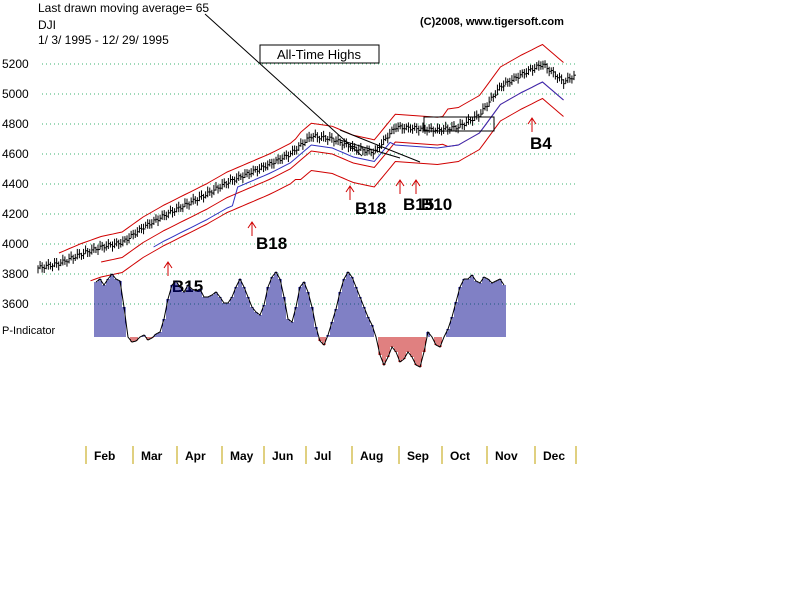 This screenshot has width=800, height=600. What do you see at coordinates (541, 143) in the screenshot?
I see `signal-label: B4` at bounding box center [541, 143].